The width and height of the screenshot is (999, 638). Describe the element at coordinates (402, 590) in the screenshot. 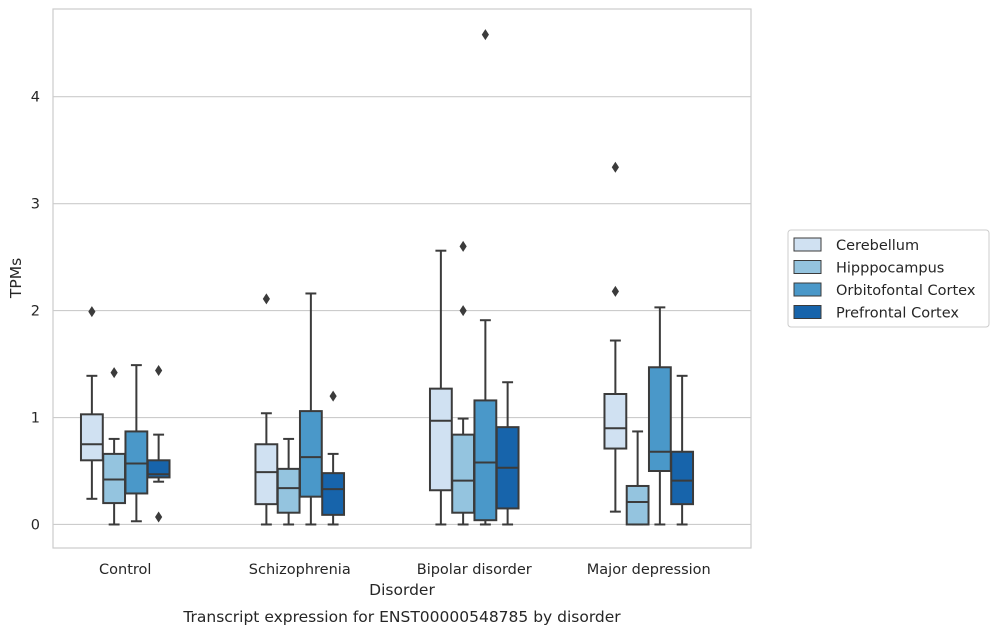

I see `x-axis-label: Disorder` at that location.